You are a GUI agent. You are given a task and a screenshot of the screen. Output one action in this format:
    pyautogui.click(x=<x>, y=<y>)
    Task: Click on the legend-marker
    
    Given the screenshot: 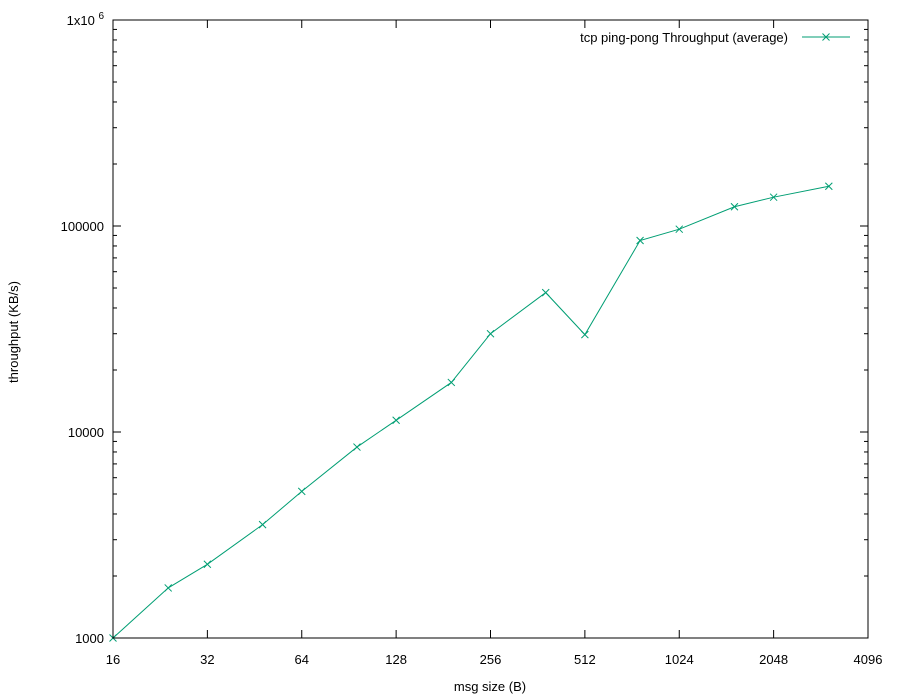 What is the action you would take?
    pyautogui.click(x=826, y=37)
    